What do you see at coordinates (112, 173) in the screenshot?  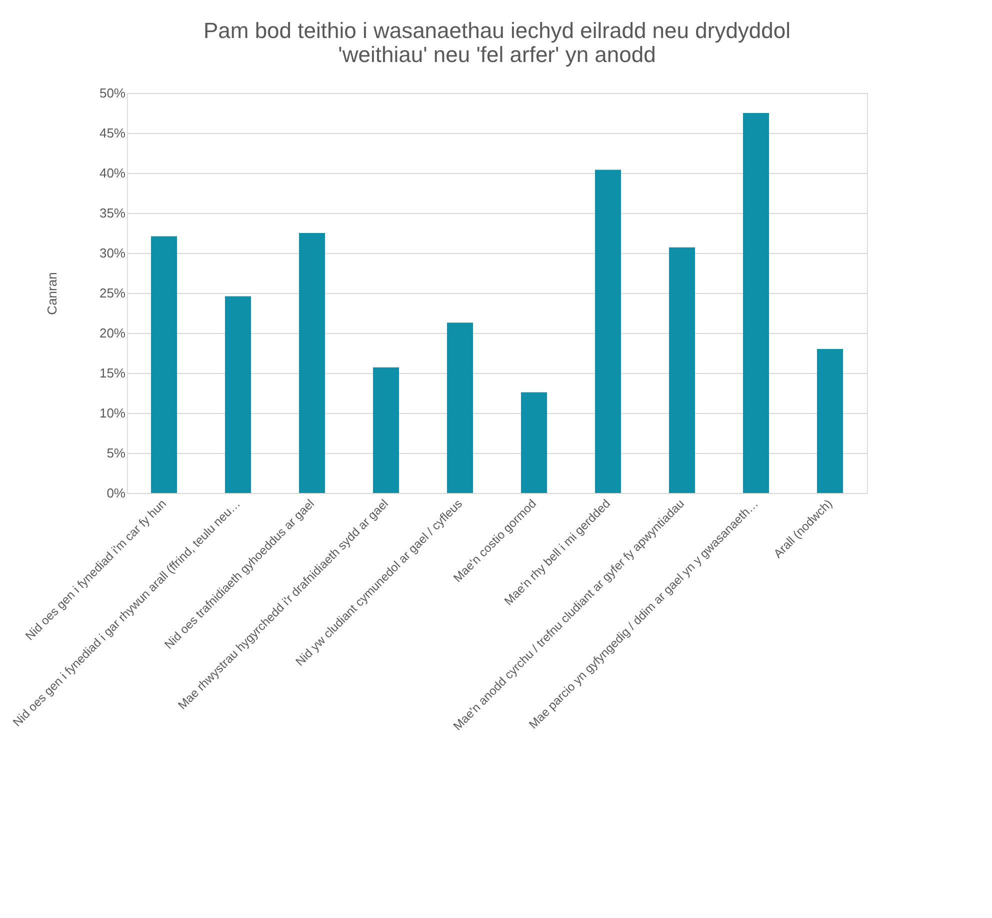 I see `y-tick-label: 40%` at bounding box center [112, 173].